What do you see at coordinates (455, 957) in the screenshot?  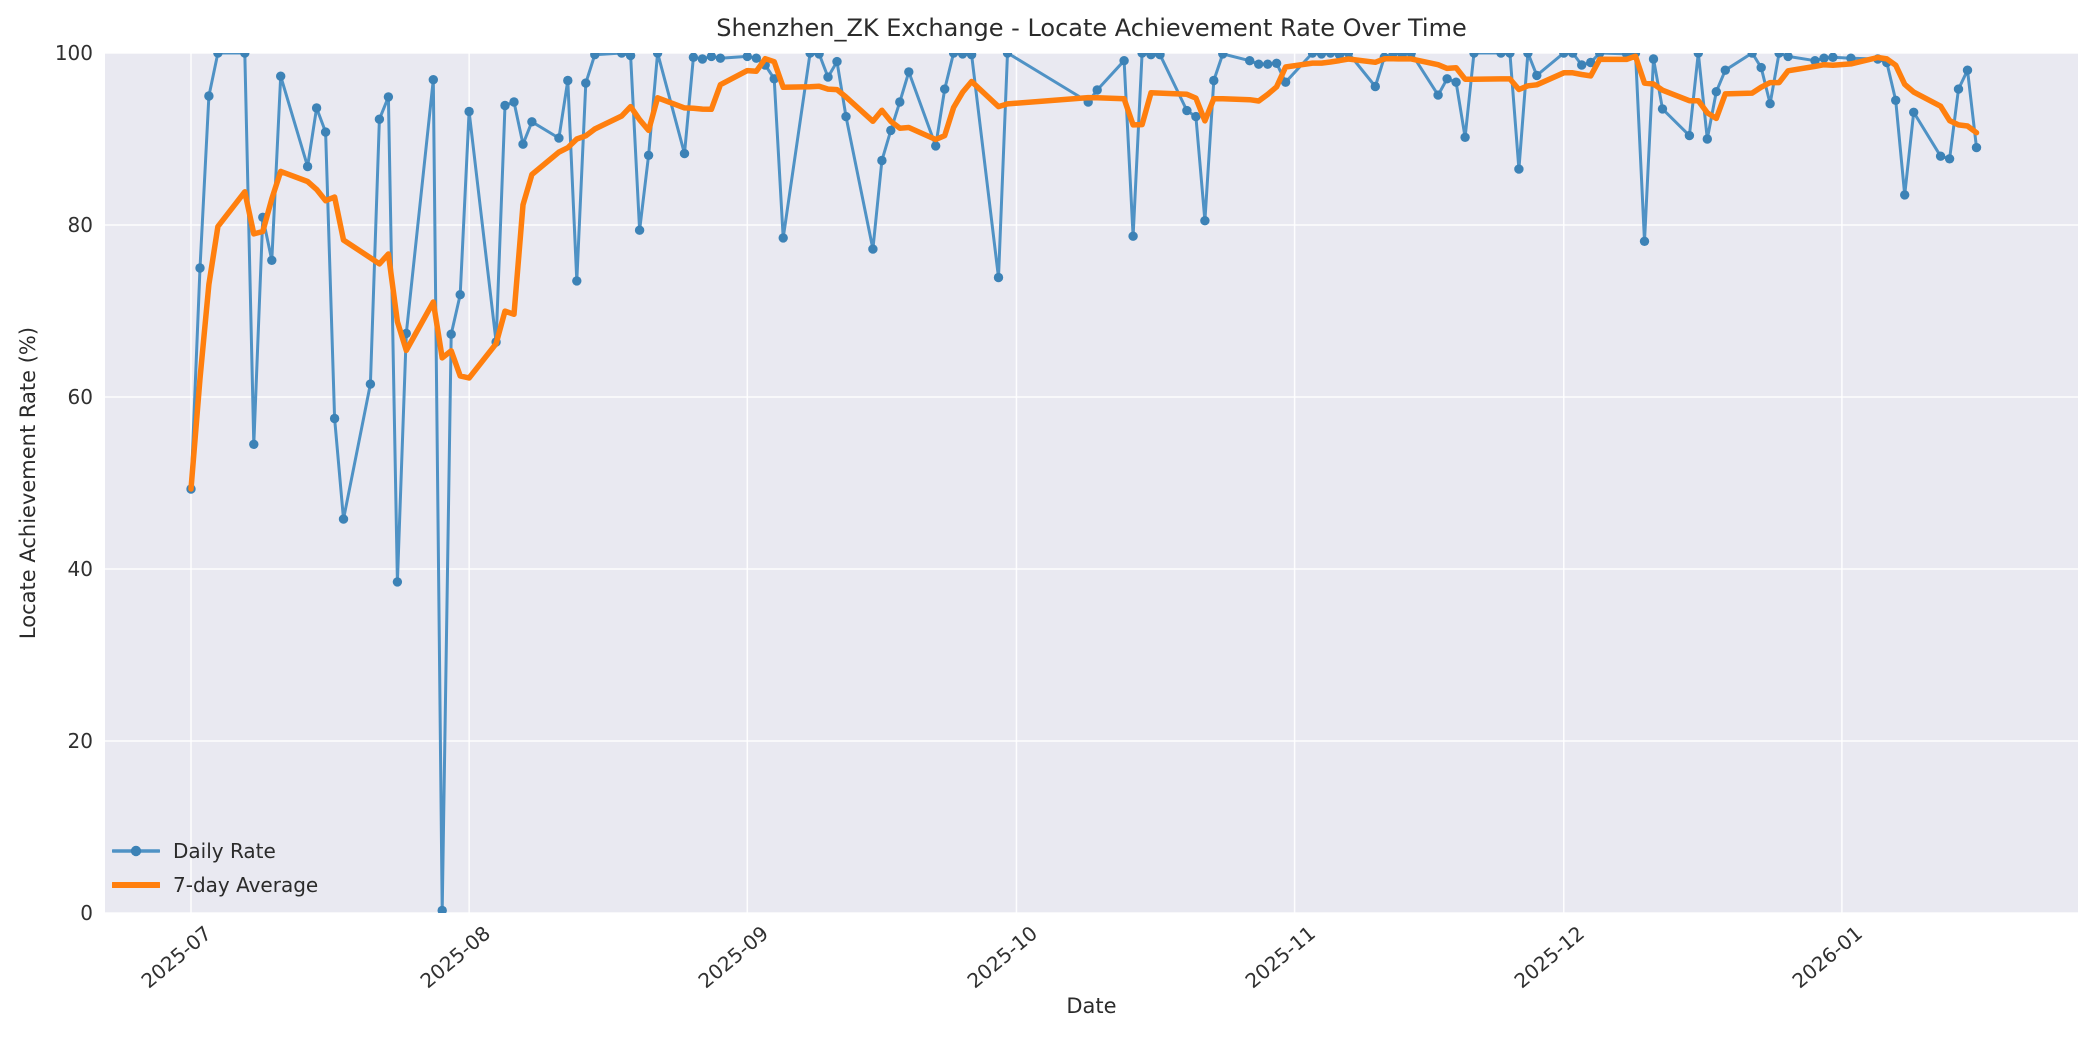 I see `x-tick-label: 2025-08` at bounding box center [455, 957].